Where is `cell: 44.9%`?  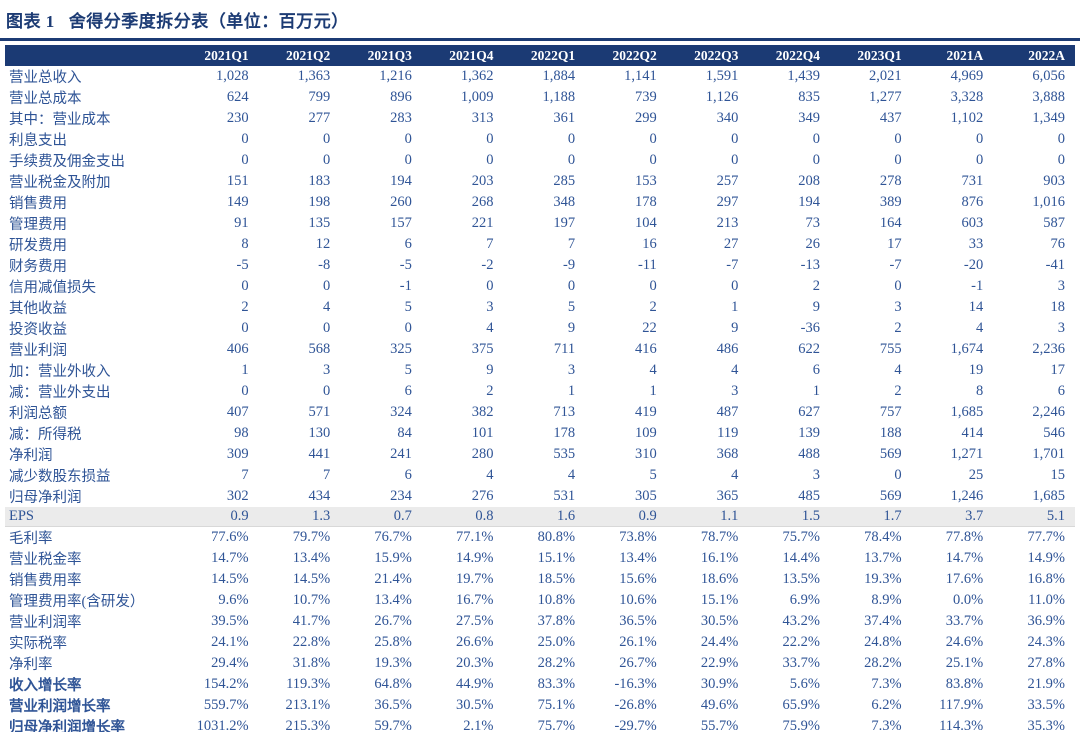
cell: 44.9% is located at coordinates (475, 684).